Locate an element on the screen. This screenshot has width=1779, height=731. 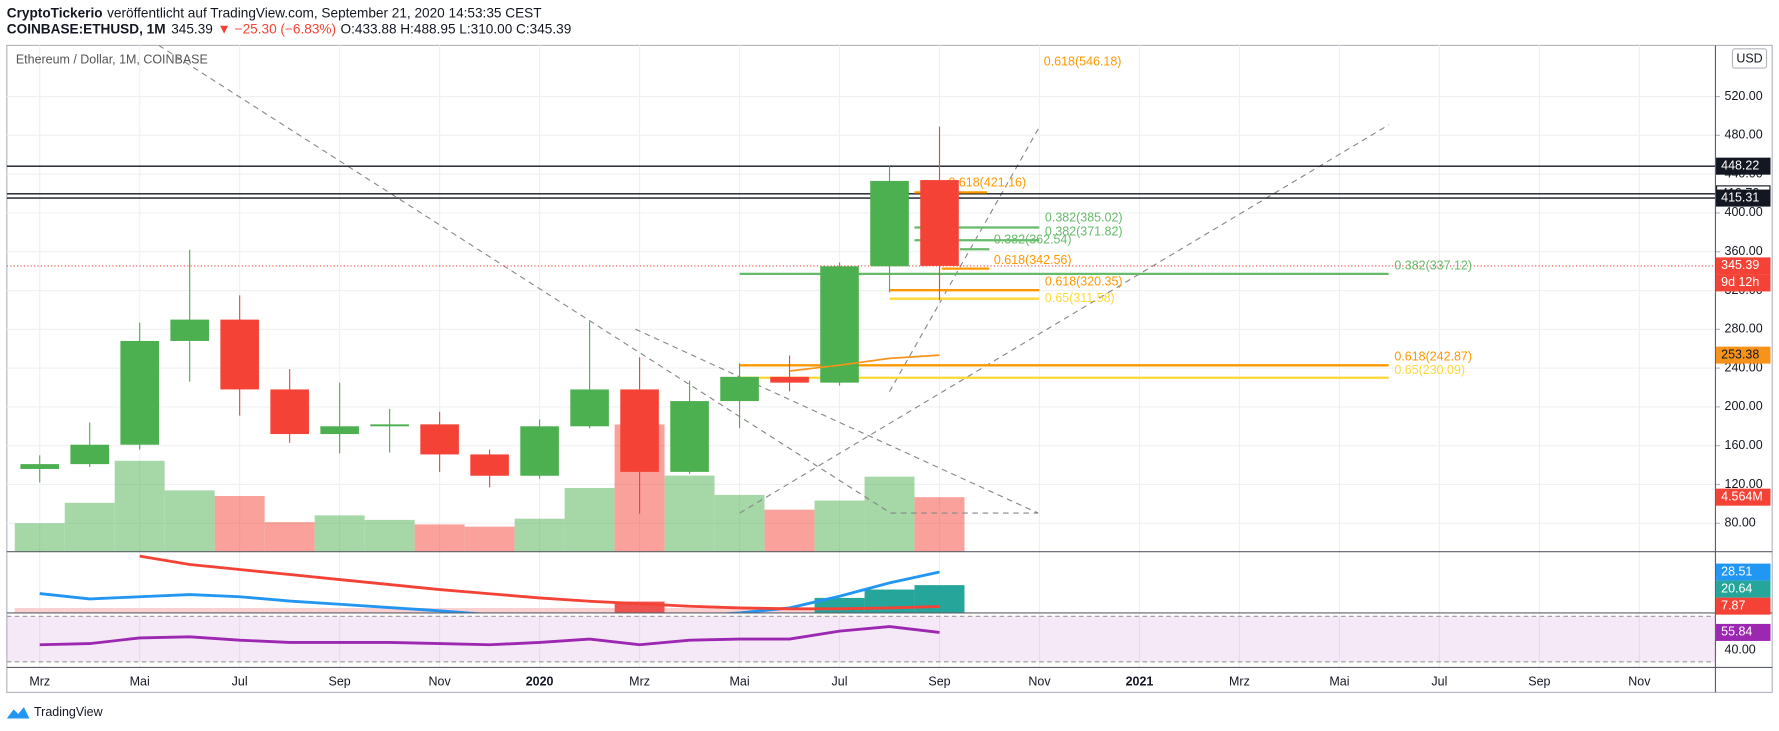
y-tick-label: 80.00 is located at coordinates (1740, 523).